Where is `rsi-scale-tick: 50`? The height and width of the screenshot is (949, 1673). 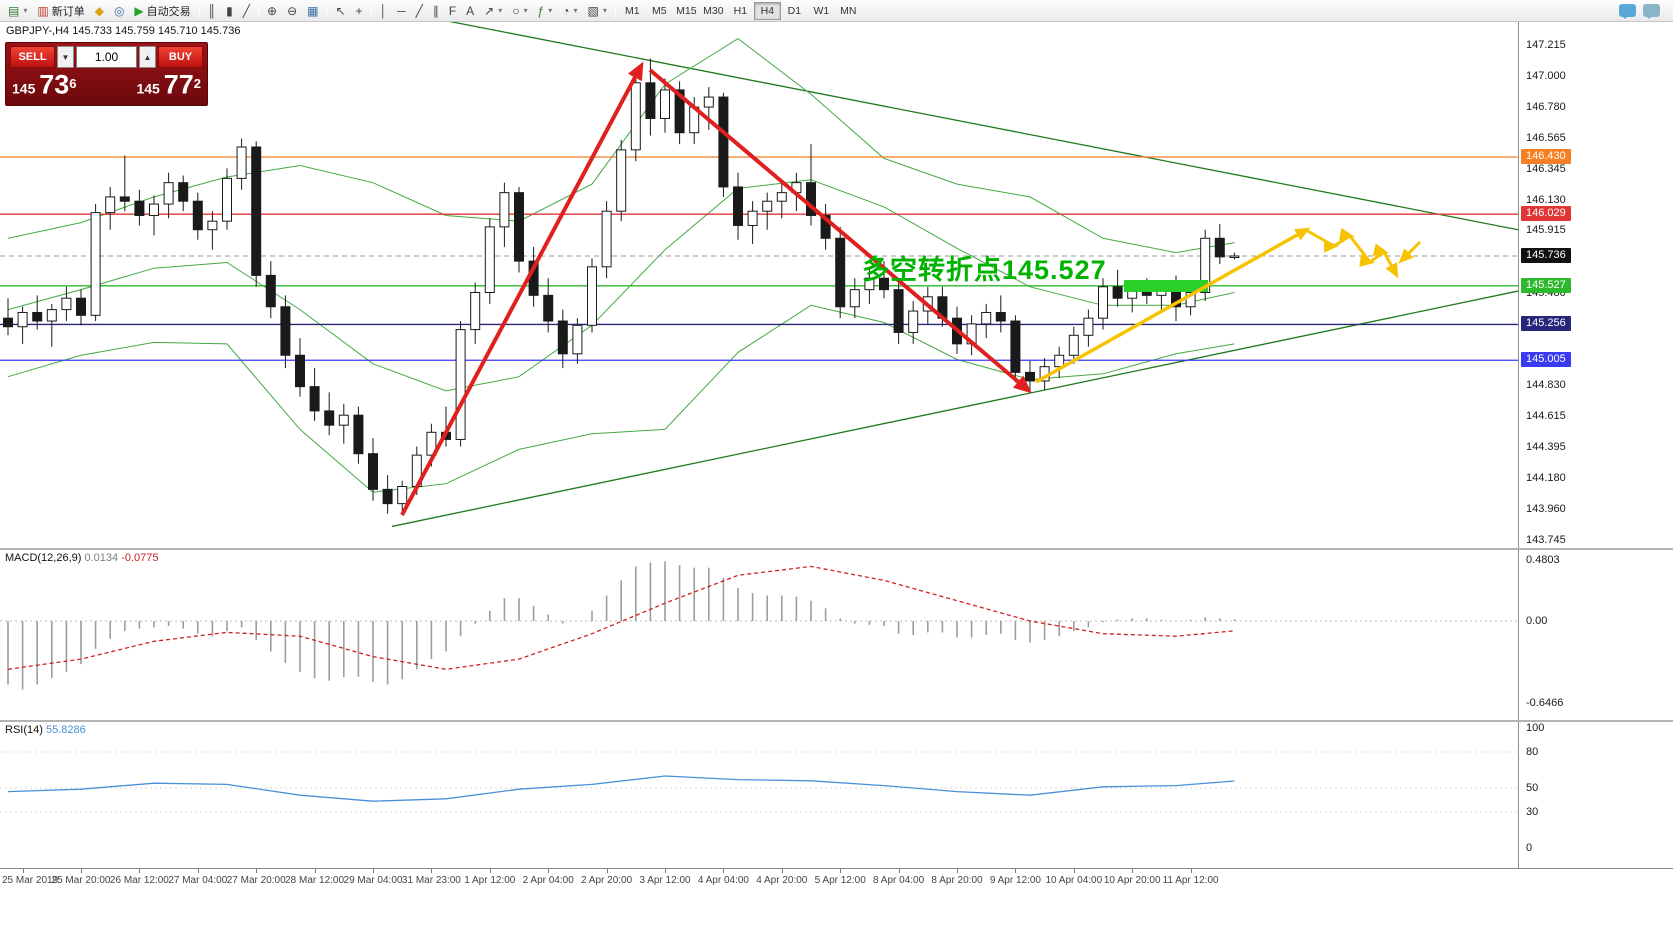
rsi-scale-tick: 50 is located at coordinates (1532, 788).